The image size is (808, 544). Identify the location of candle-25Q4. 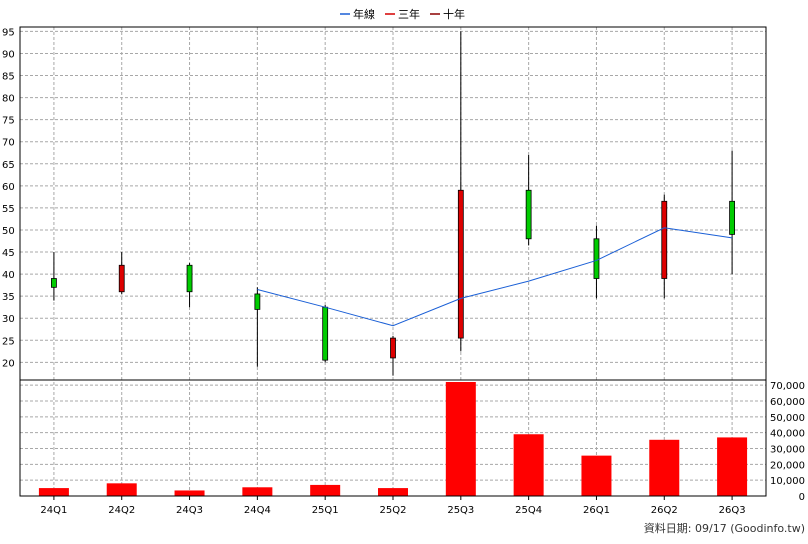
(528, 200).